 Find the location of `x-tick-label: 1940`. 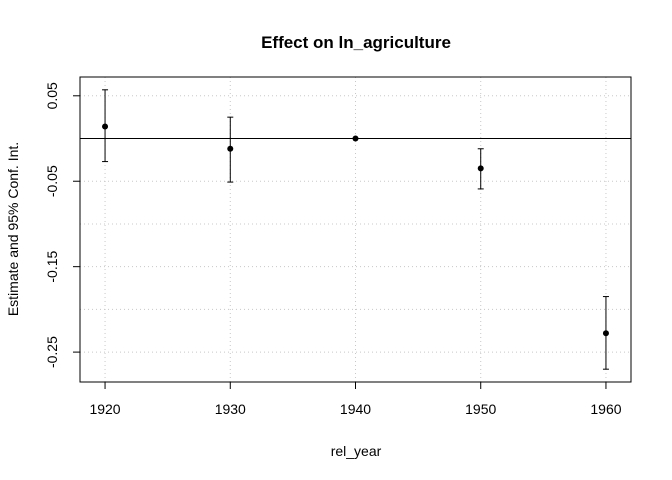

x-tick-label: 1940 is located at coordinates (355, 409).